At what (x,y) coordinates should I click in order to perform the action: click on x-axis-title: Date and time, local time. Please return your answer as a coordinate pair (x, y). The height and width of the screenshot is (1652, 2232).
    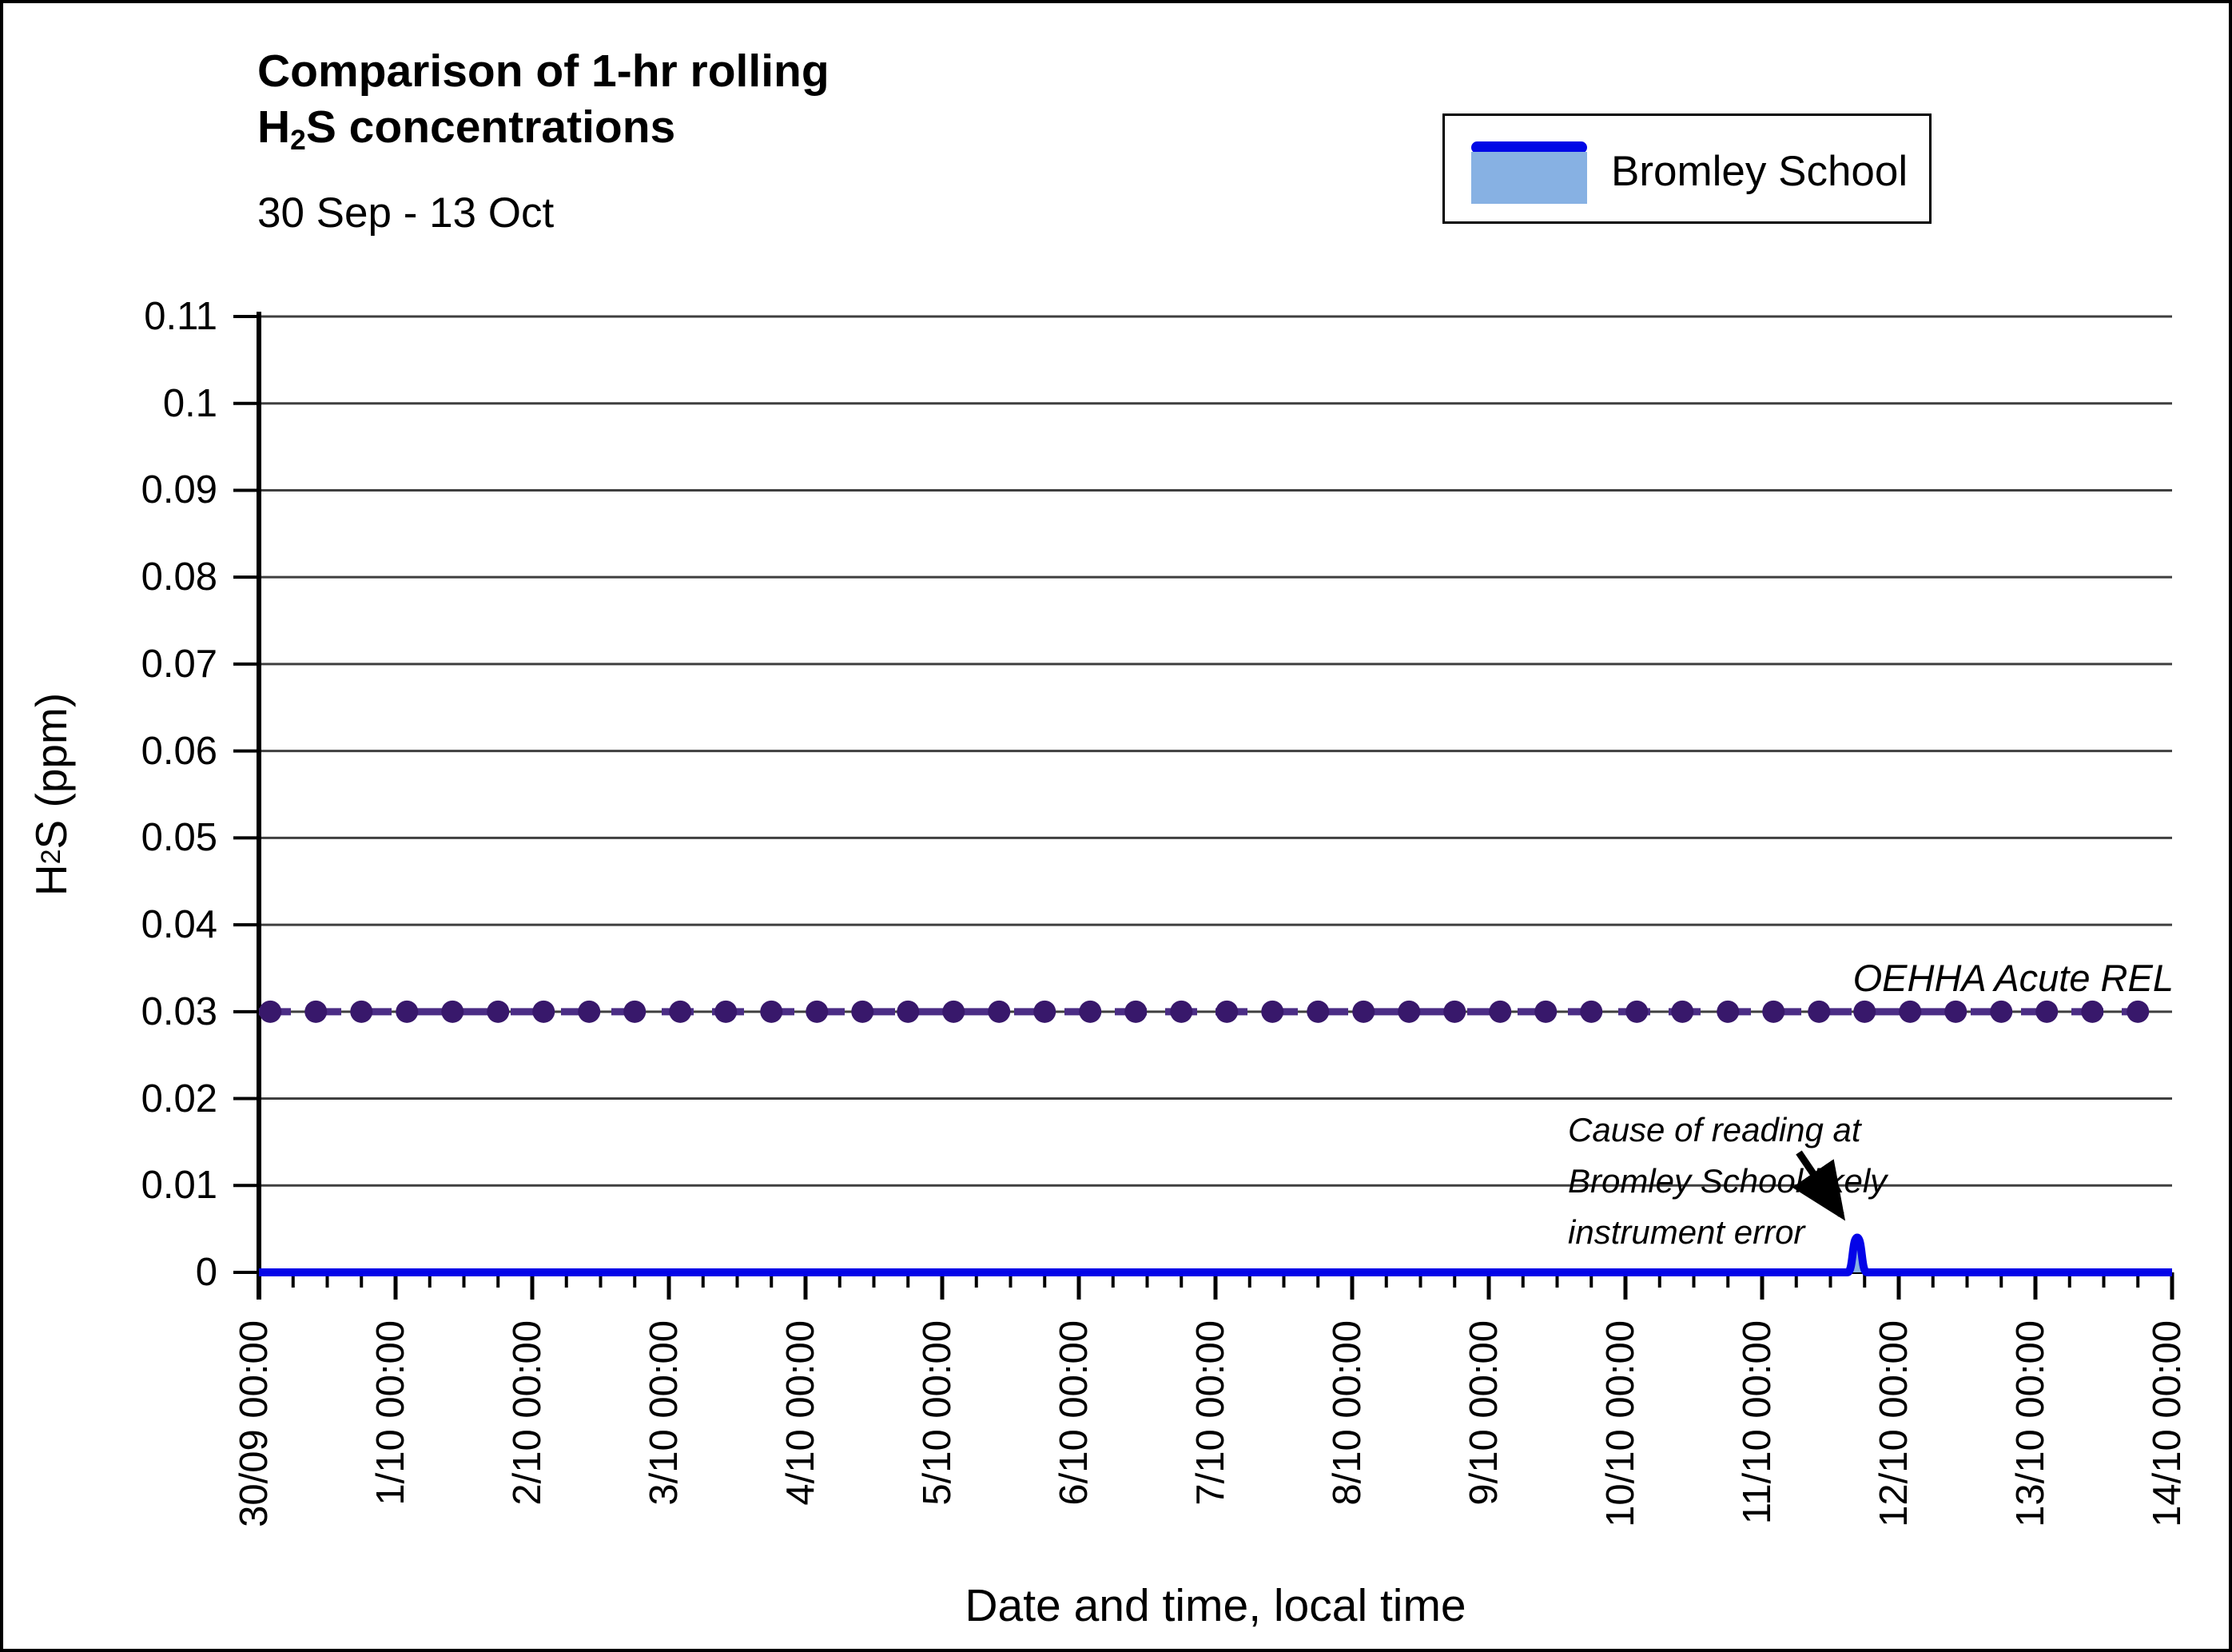
    Looking at the image, I should click on (1215, 1605).